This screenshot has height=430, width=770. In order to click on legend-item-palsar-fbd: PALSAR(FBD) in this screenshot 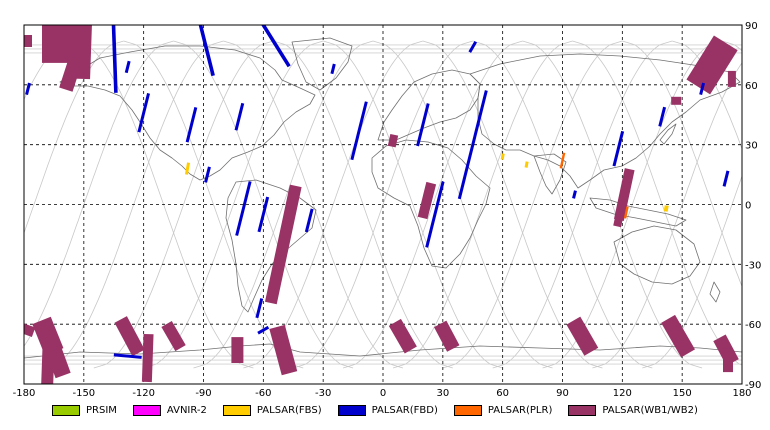, I will do `click(387, 410)`.